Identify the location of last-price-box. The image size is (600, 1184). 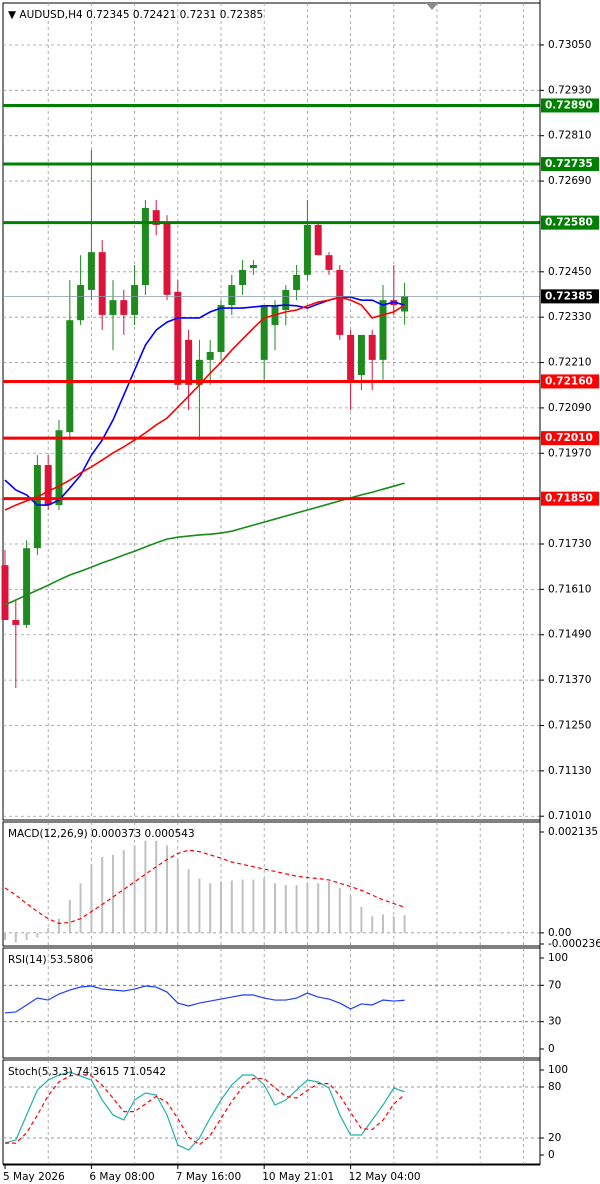
(570, 296).